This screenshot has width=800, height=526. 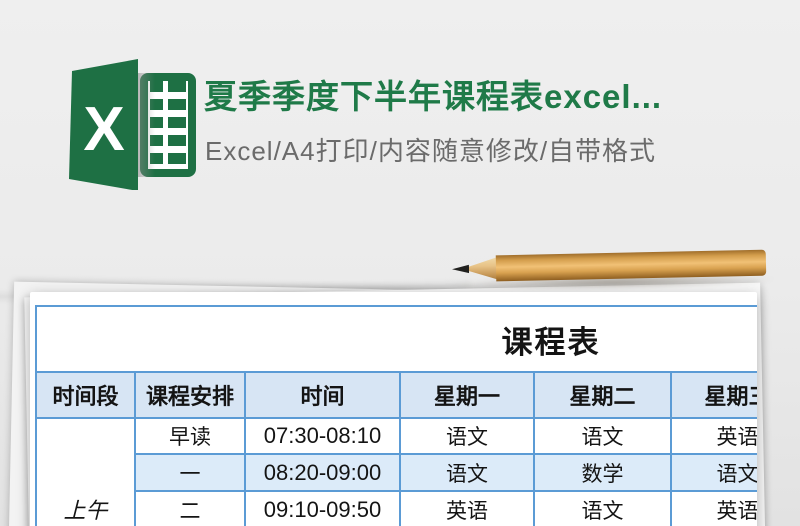 I want to click on col-header-course: 课程安排, so click(x=190, y=395).